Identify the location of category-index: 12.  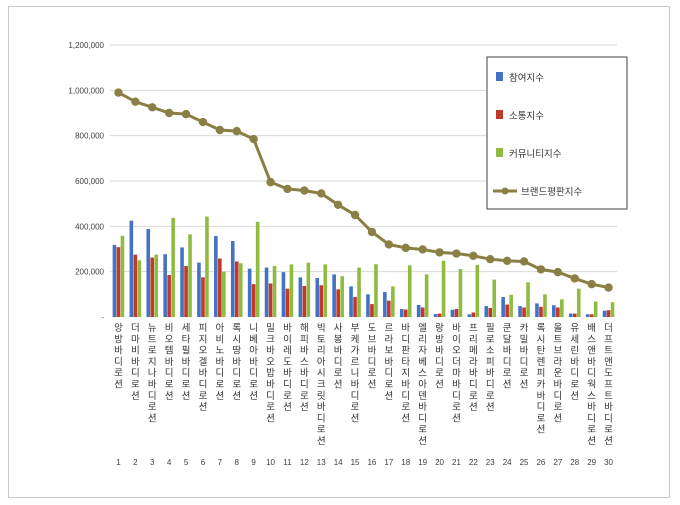
(304, 462).